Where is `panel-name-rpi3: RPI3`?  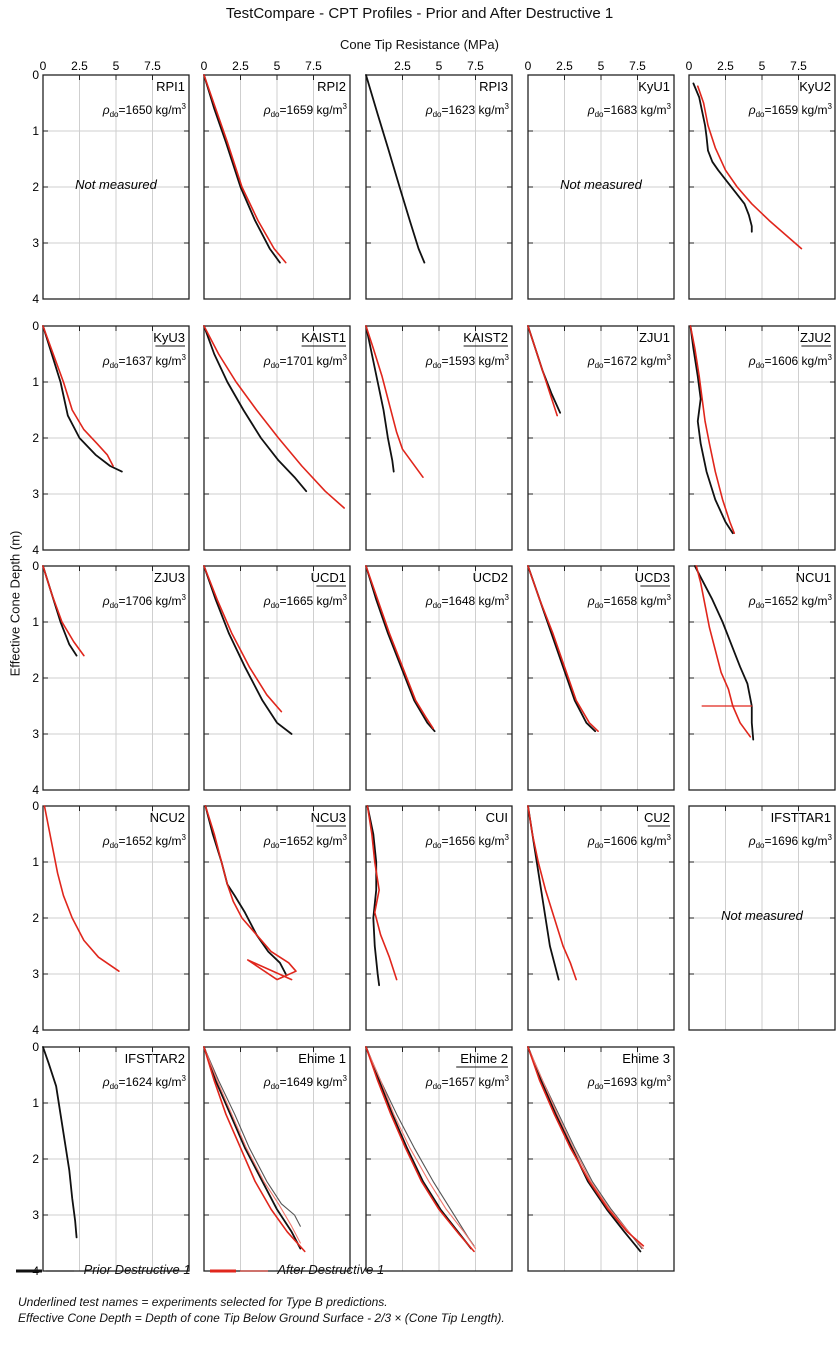
panel-name-rpi3: RPI3 is located at coordinates (493, 86).